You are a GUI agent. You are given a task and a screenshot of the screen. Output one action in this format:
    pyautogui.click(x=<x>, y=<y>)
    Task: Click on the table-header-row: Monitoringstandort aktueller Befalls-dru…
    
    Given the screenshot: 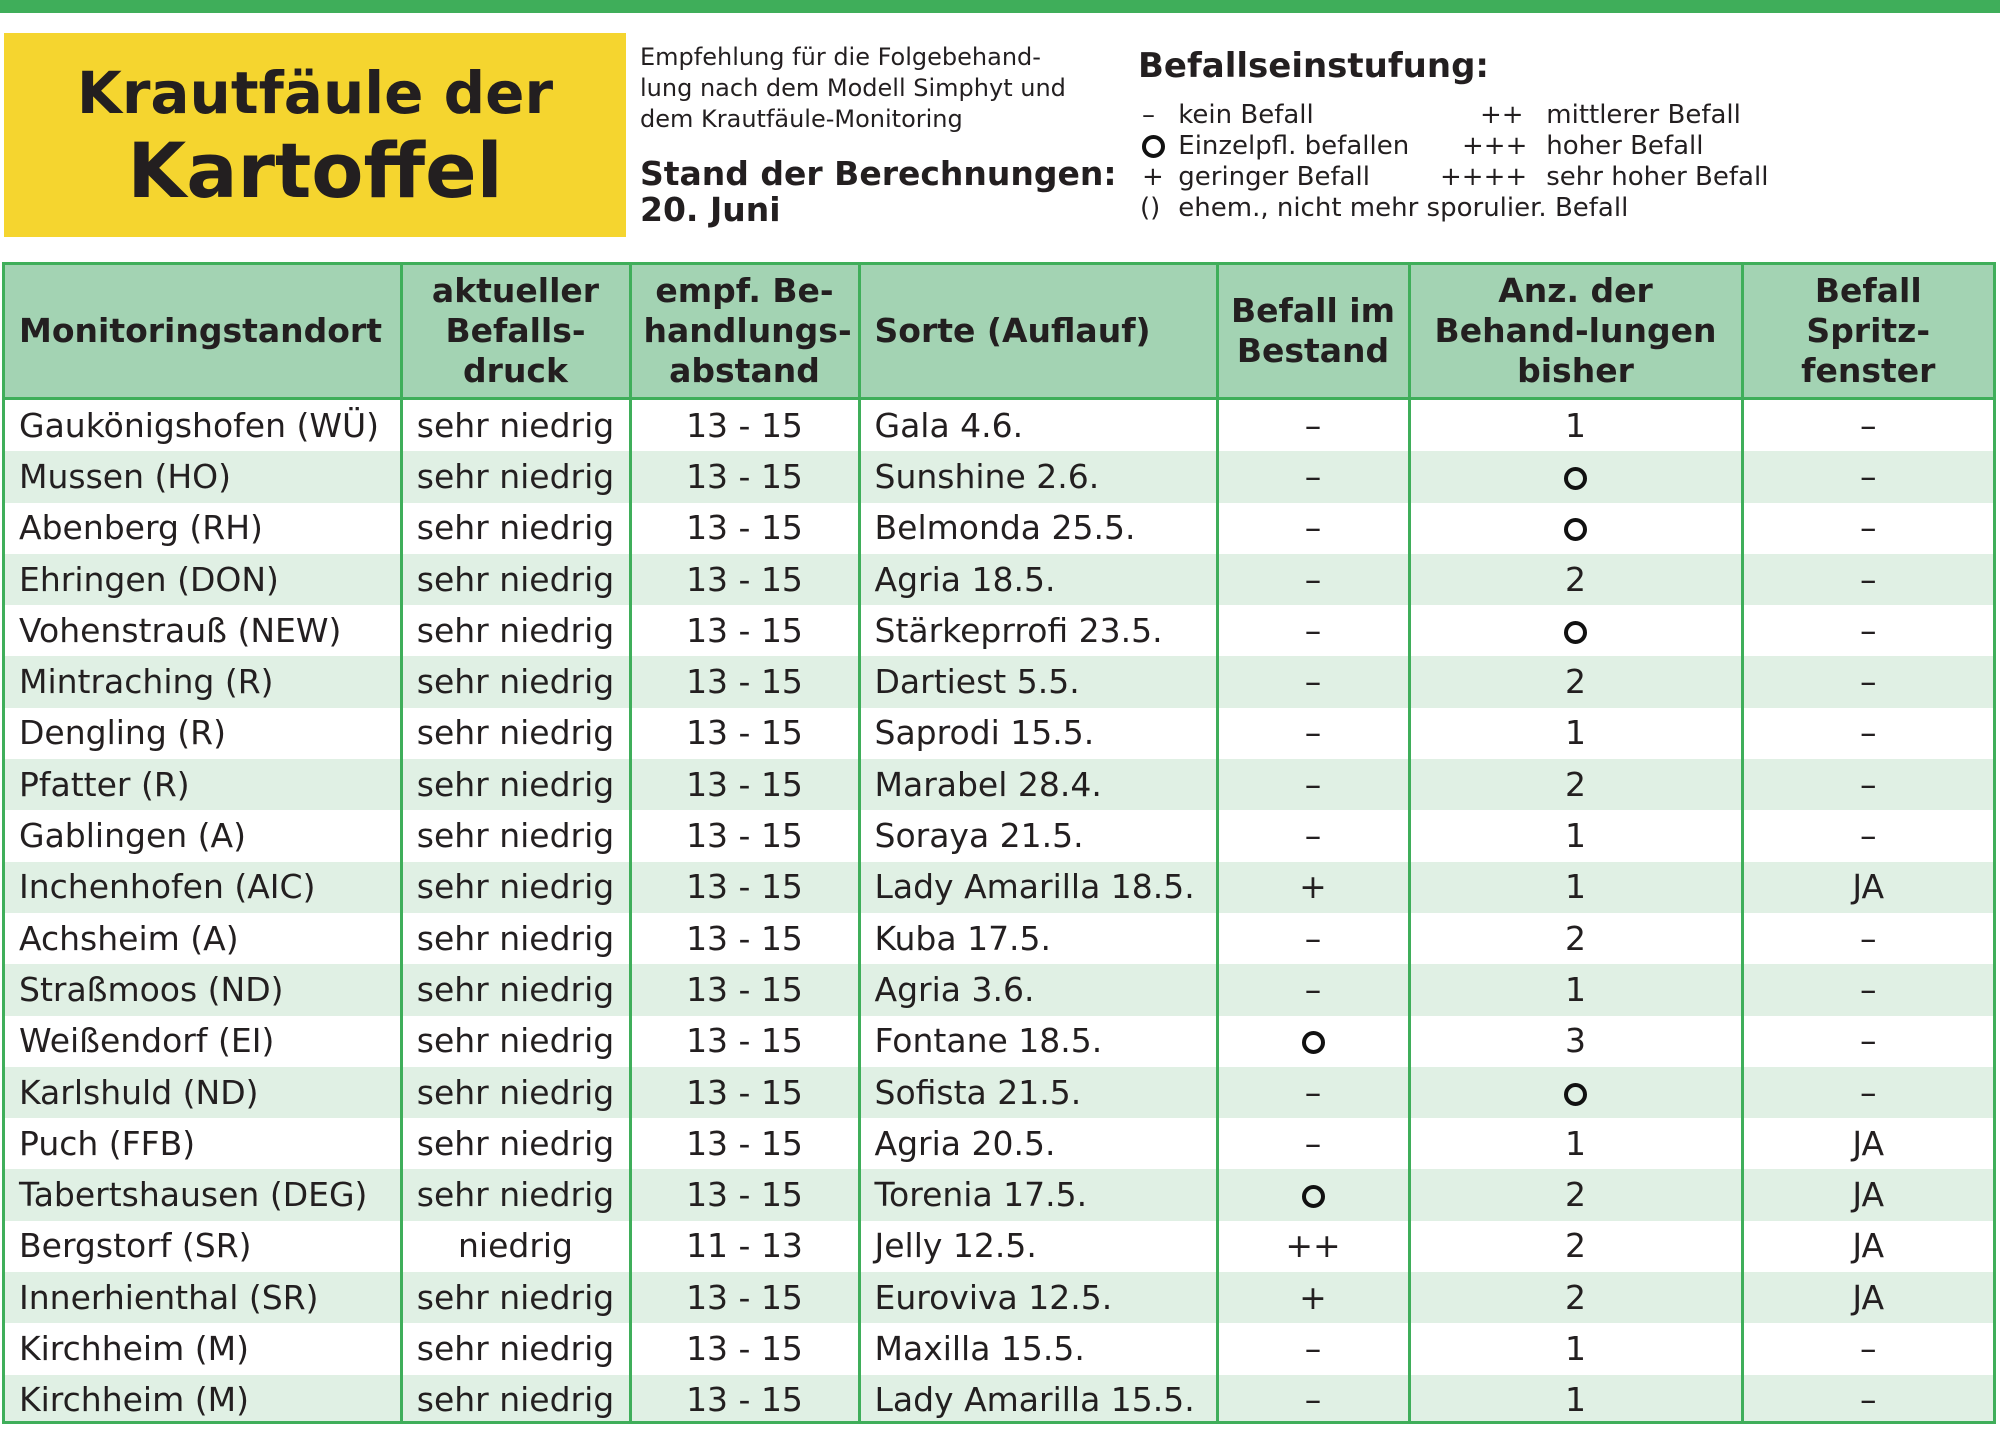 What is the action you would take?
    pyautogui.click(x=999, y=332)
    